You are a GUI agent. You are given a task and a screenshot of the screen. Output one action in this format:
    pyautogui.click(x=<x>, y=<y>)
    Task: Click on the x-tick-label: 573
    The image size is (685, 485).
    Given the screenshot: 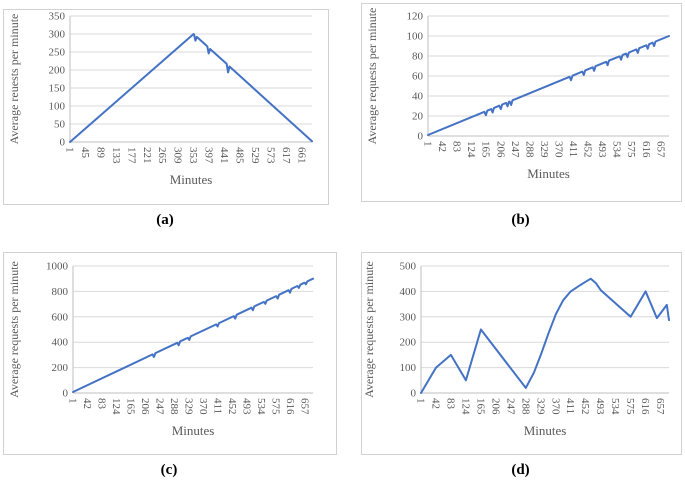 What is the action you would take?
    pyautogui.click(x=270, y=155)
    